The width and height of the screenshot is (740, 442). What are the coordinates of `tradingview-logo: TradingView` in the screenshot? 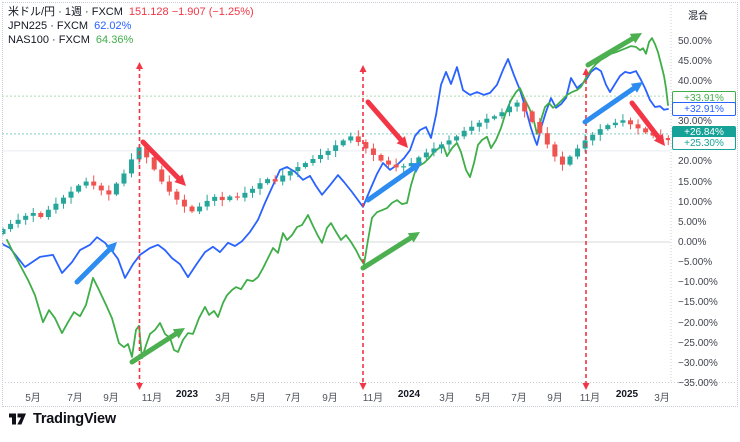 It's located at (62, 419).